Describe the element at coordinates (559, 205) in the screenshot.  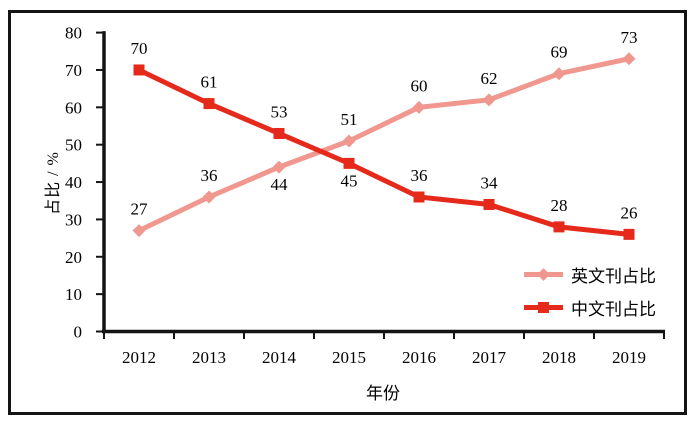
I see `data-label: 28` at that location.